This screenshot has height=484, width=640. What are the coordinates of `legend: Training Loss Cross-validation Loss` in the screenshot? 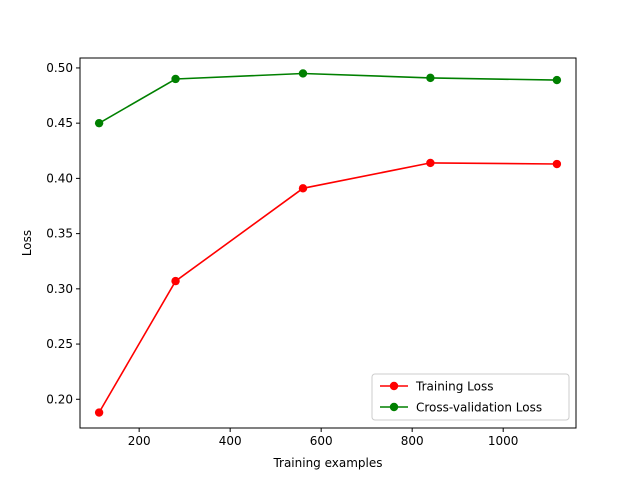 It's located at (470, 397).